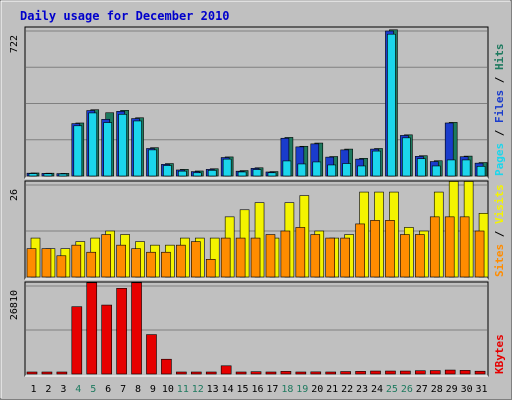 Image resolution: width=512 pixels, height=400 pixels. What do you see at coordinates (108, 389) in the screenshot?
I see `day-label-6: 6` at bounding box center [108, 389].